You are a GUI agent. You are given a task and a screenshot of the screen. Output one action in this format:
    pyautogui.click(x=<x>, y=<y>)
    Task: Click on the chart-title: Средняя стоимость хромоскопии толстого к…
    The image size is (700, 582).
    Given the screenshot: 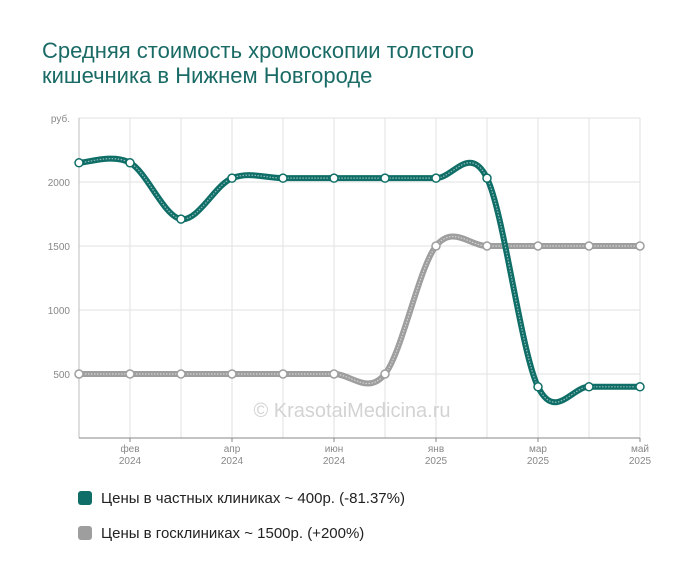 What is the action you would take?
    pyautogui.click(x=342, y=63)
    